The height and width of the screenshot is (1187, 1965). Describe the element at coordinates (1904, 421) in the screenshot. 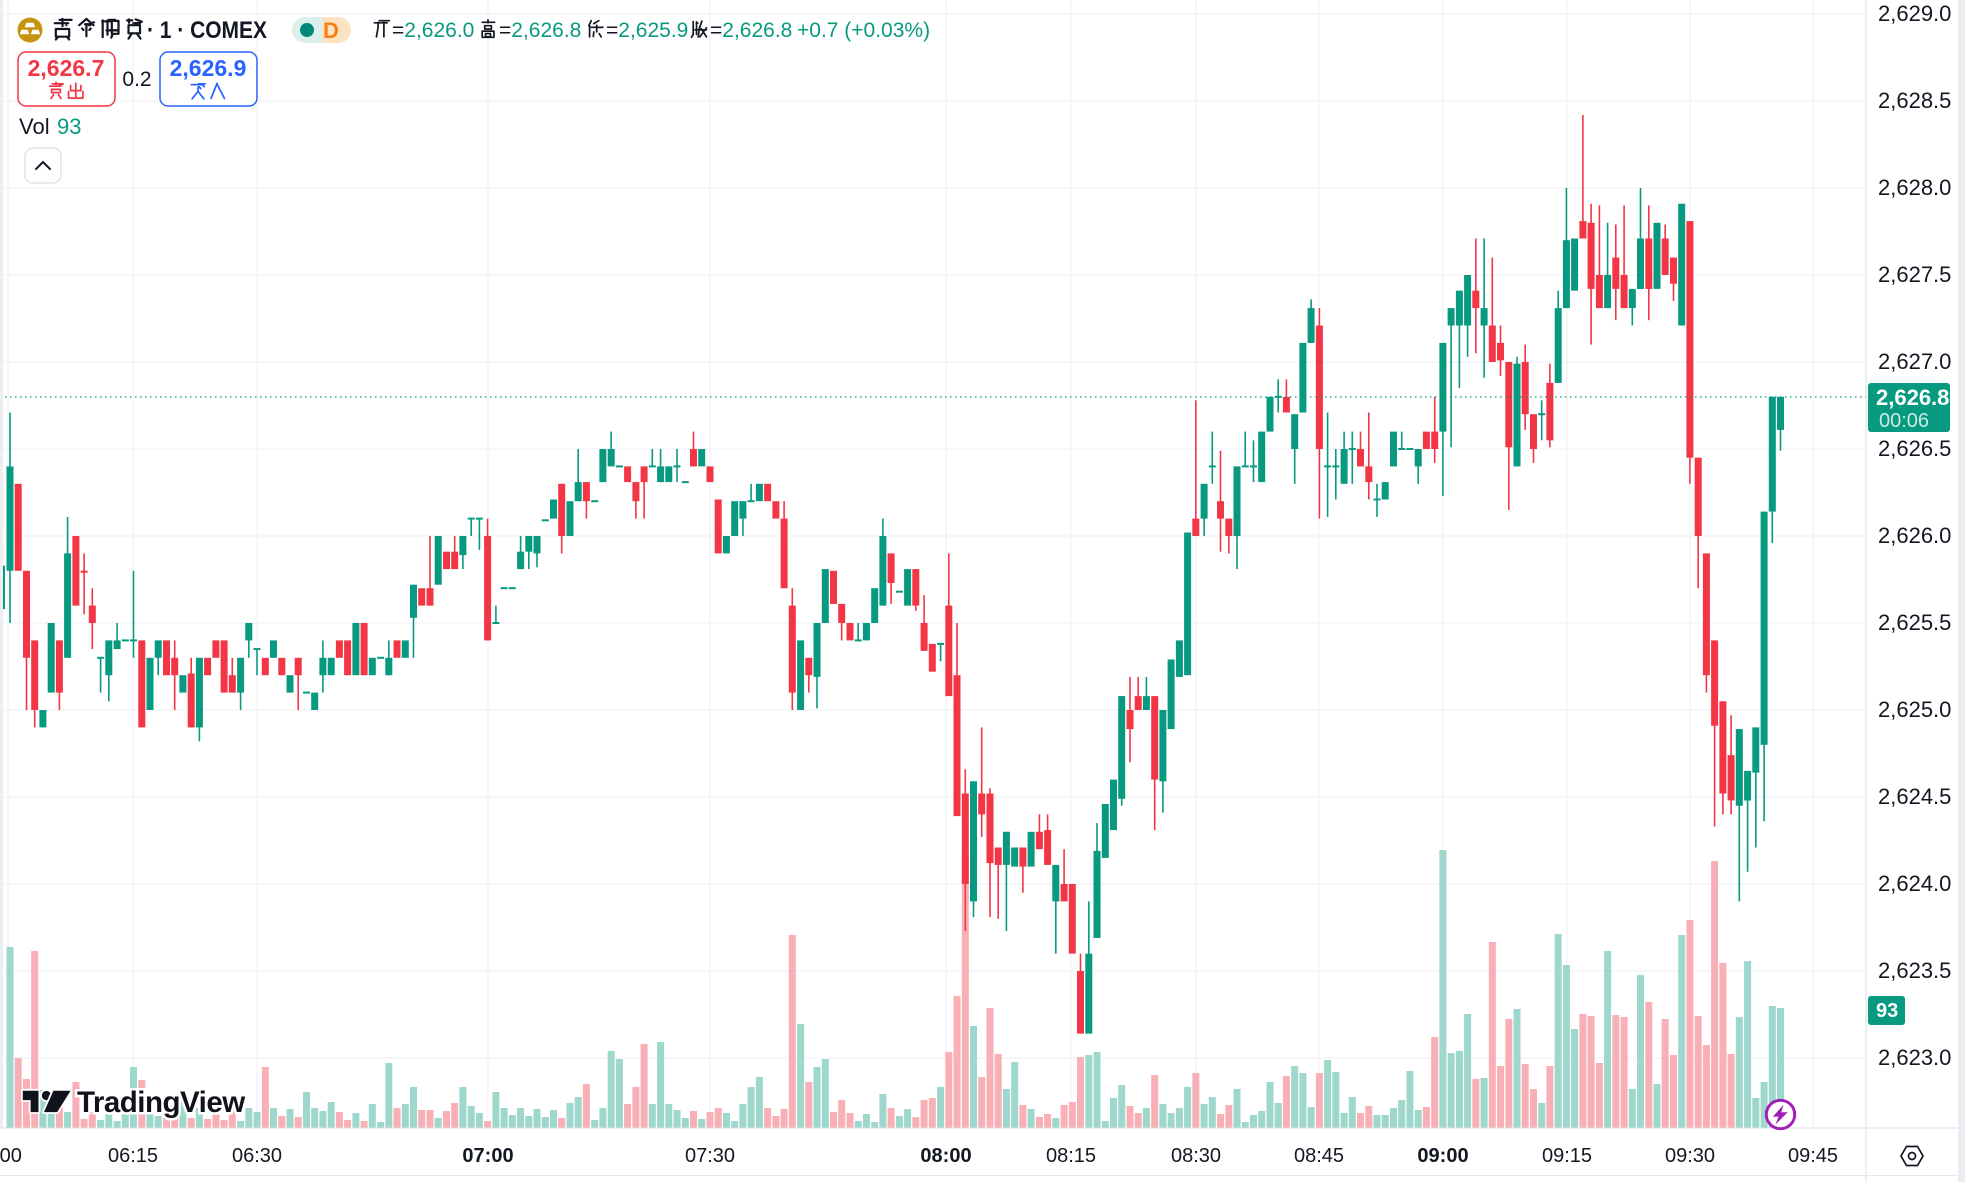

I see `svg-text: 00:06` at that location.